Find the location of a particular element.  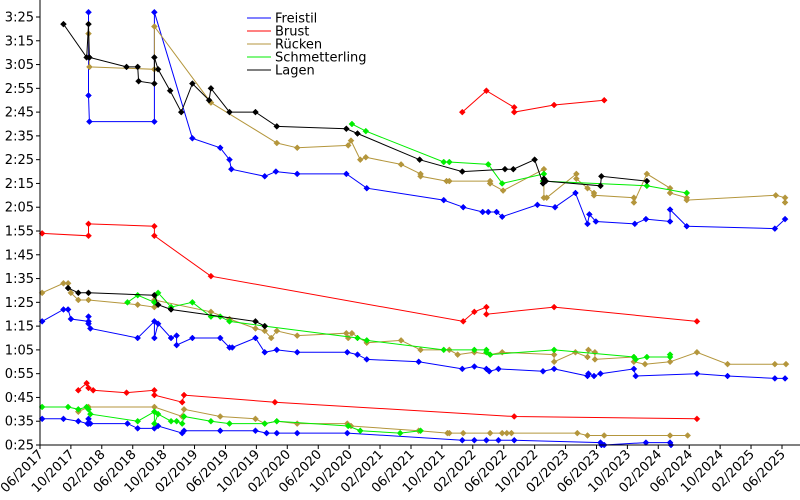

y-tick-label: 1:05 is located at coordinates (19, 350).